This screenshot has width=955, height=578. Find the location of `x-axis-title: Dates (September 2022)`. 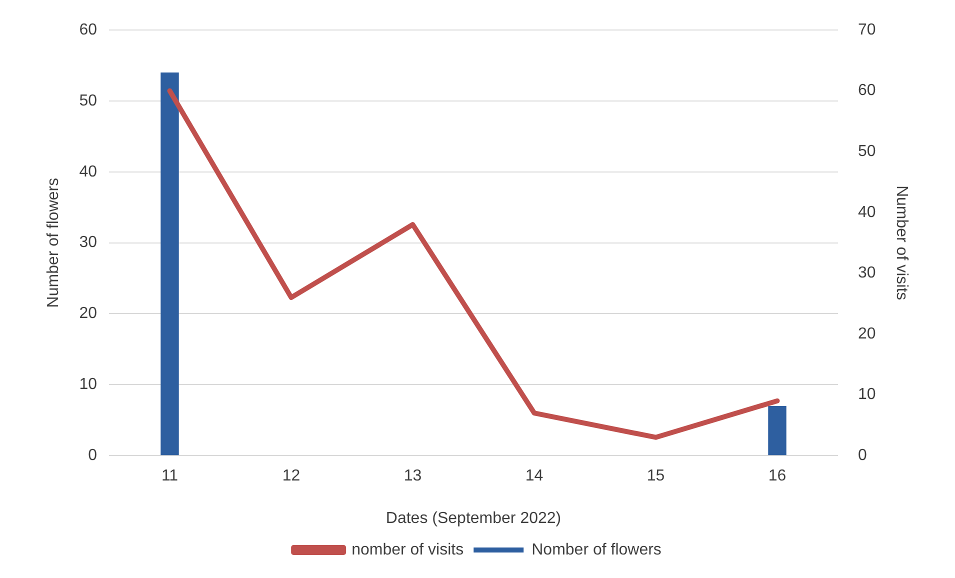

x-axis-title: Dates (September 2022) is located at coordinates (474, 518).